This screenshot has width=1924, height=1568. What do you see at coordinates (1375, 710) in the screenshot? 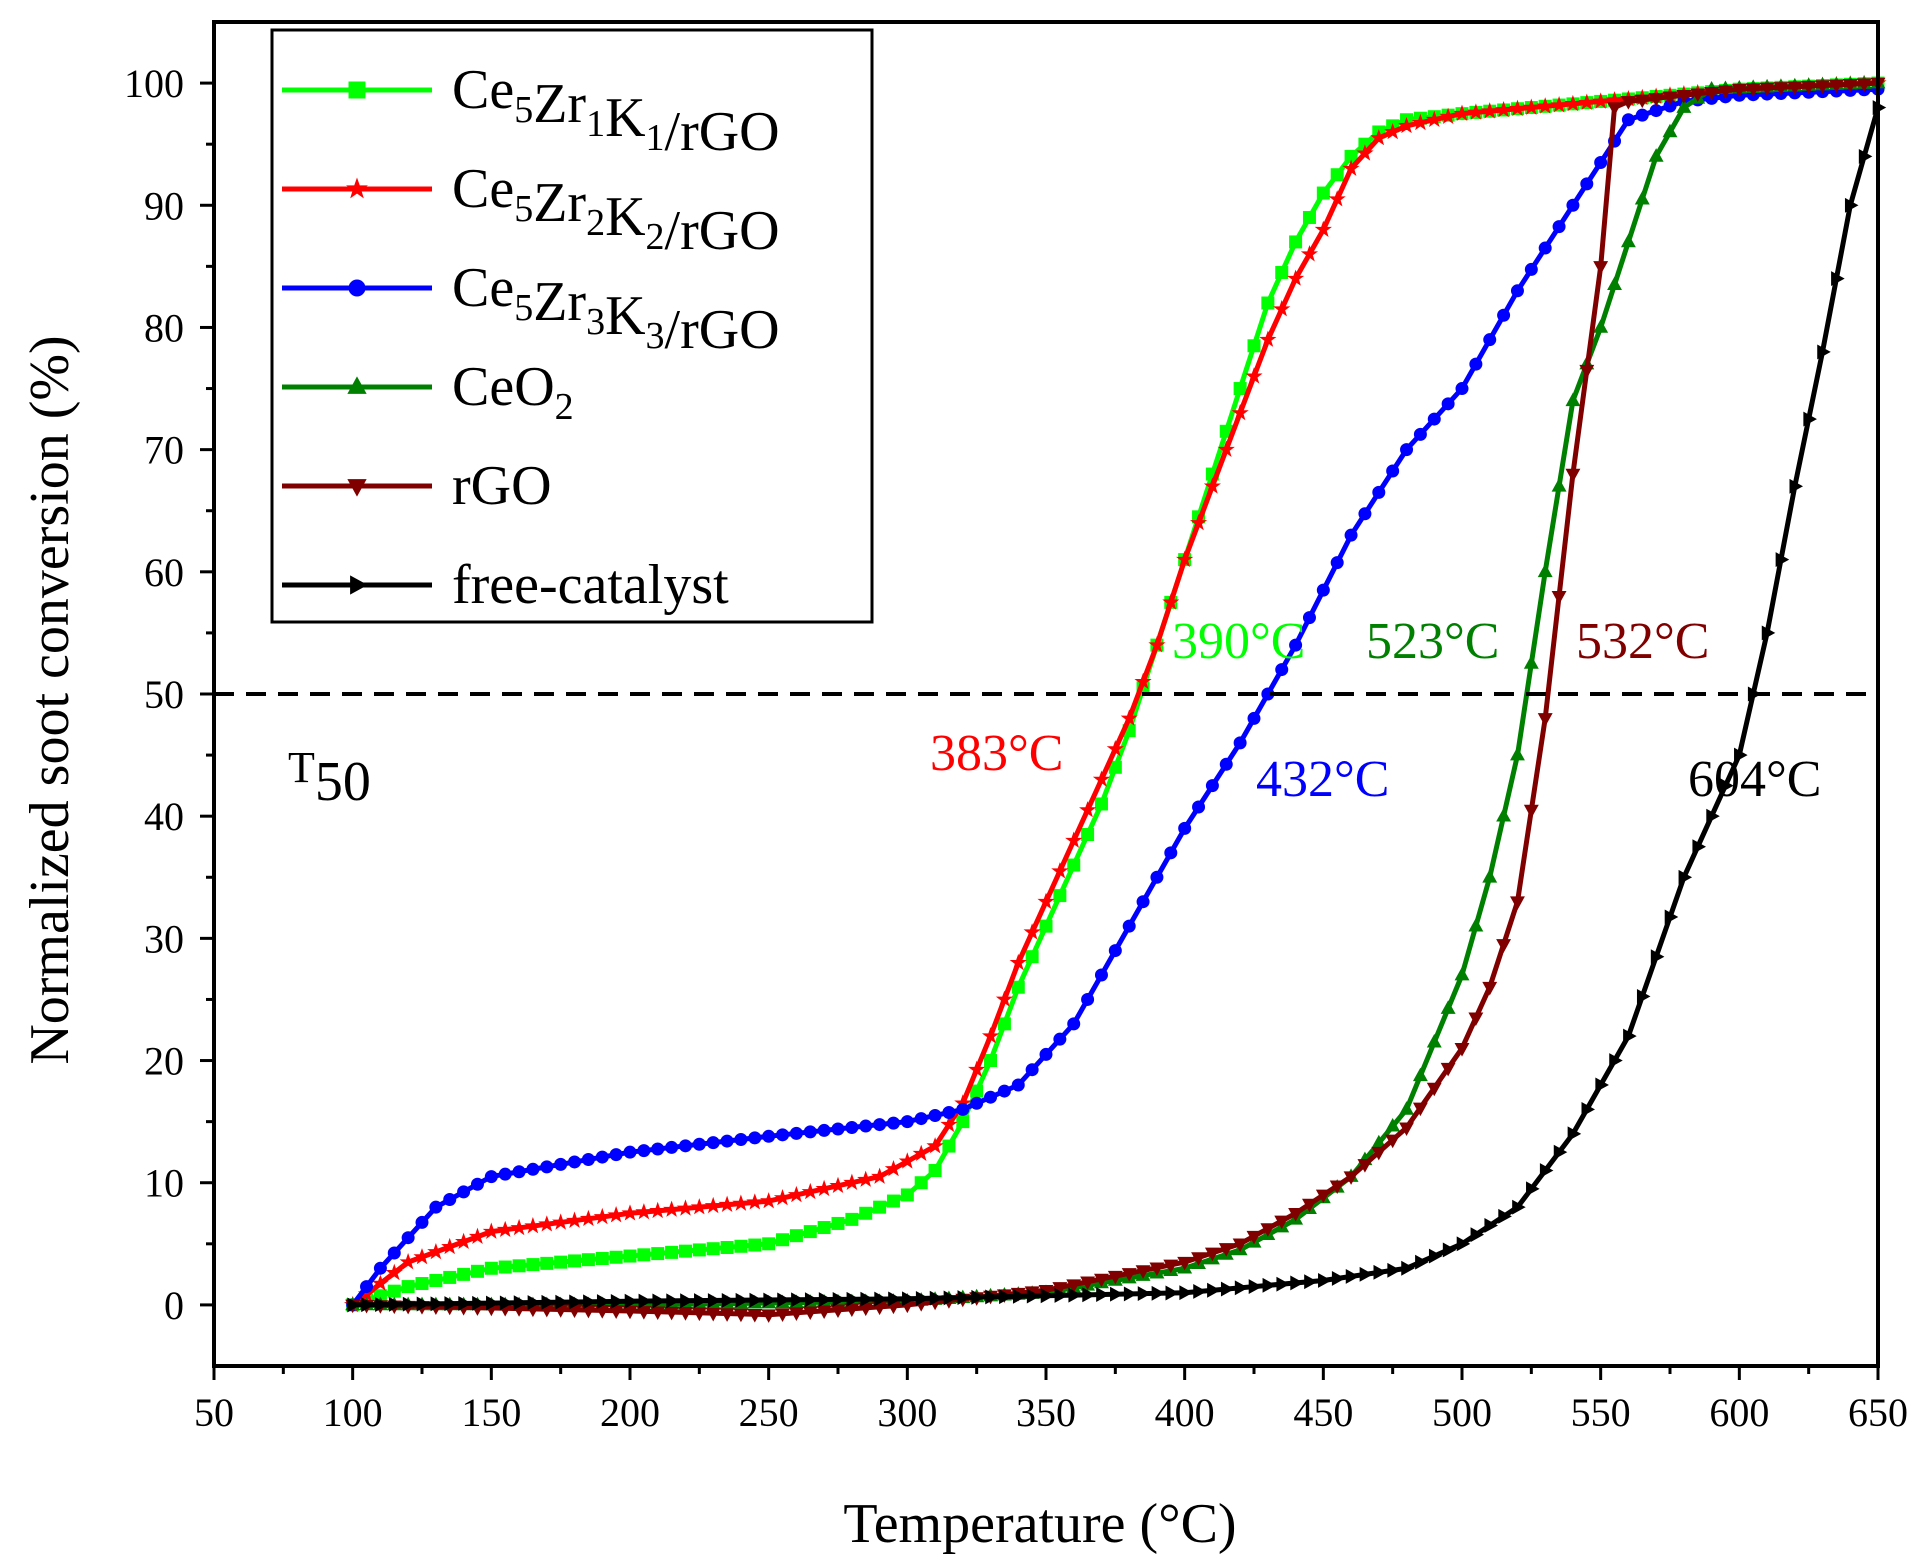
I see `annotations: 390°C 523°C 532°C 383°C 432°C 604°C` at bounding box center [1375, 710].